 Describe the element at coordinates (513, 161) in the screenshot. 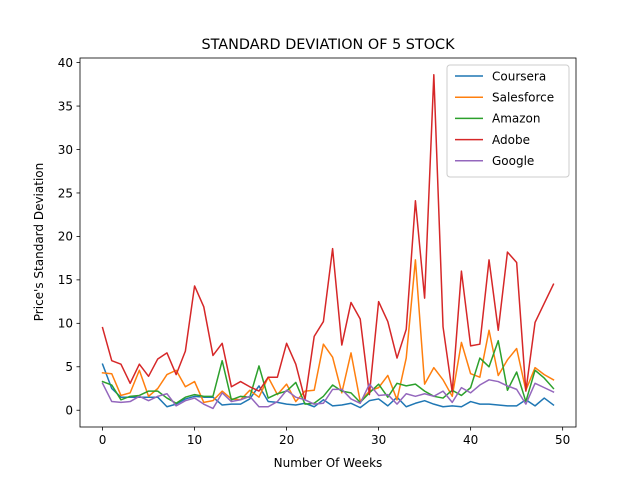

I see `legend-label: Google` at that location.